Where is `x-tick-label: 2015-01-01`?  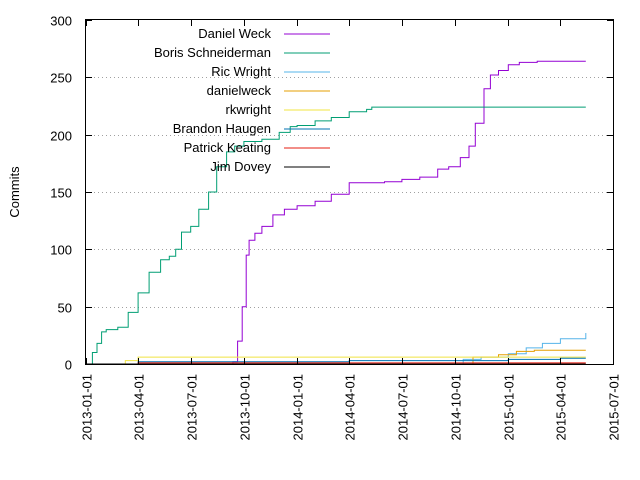 x-tick-label: 2015-01-01 is located at coordinates (509, 407).